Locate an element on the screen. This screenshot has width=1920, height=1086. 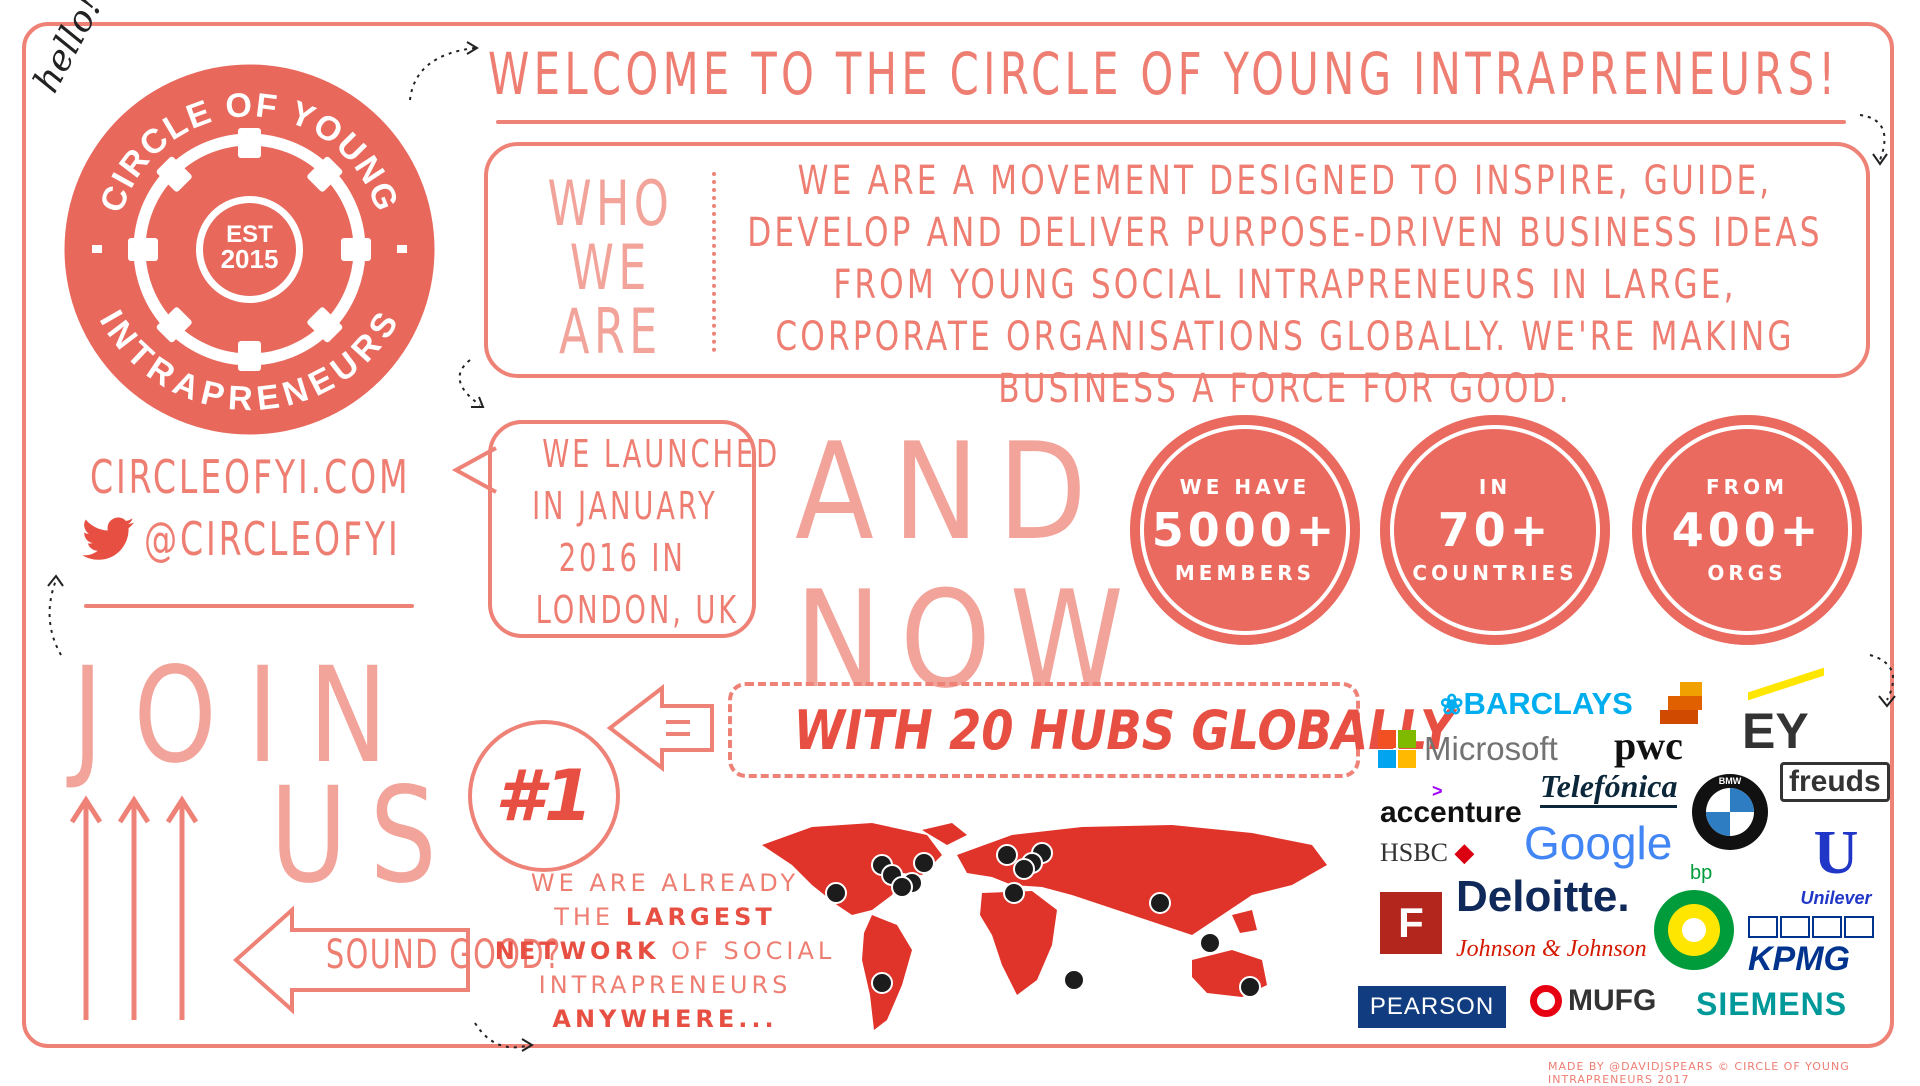
bp-logo: bp is located at coordinates (1701, 873).